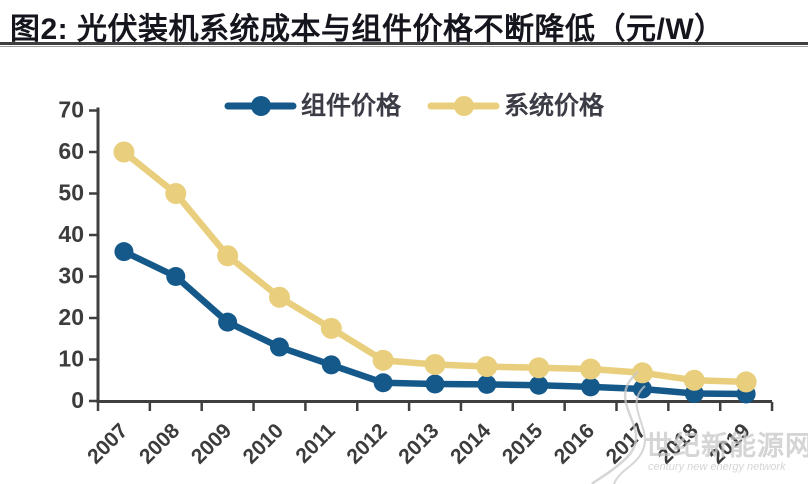 The image size is (808, 484). Describe the element at coordinates (107, 443) in the screenshot. I see `x-tick-label: 2007` at that location.